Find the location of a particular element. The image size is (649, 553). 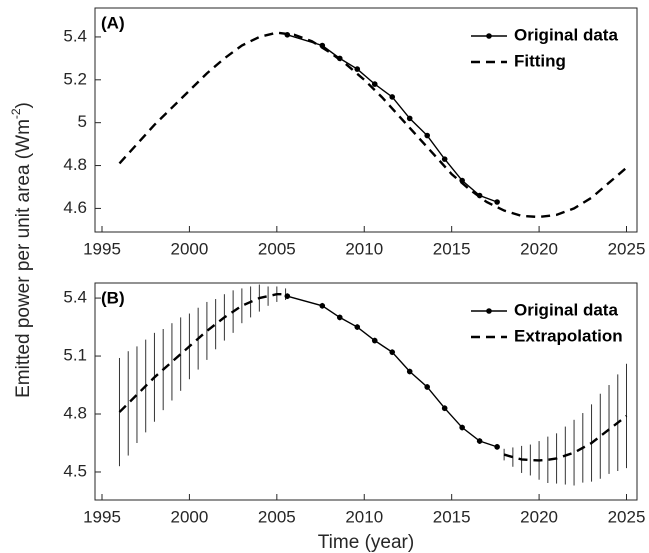

y-tick-label: 4.6 is located at coordinates (75, 207).